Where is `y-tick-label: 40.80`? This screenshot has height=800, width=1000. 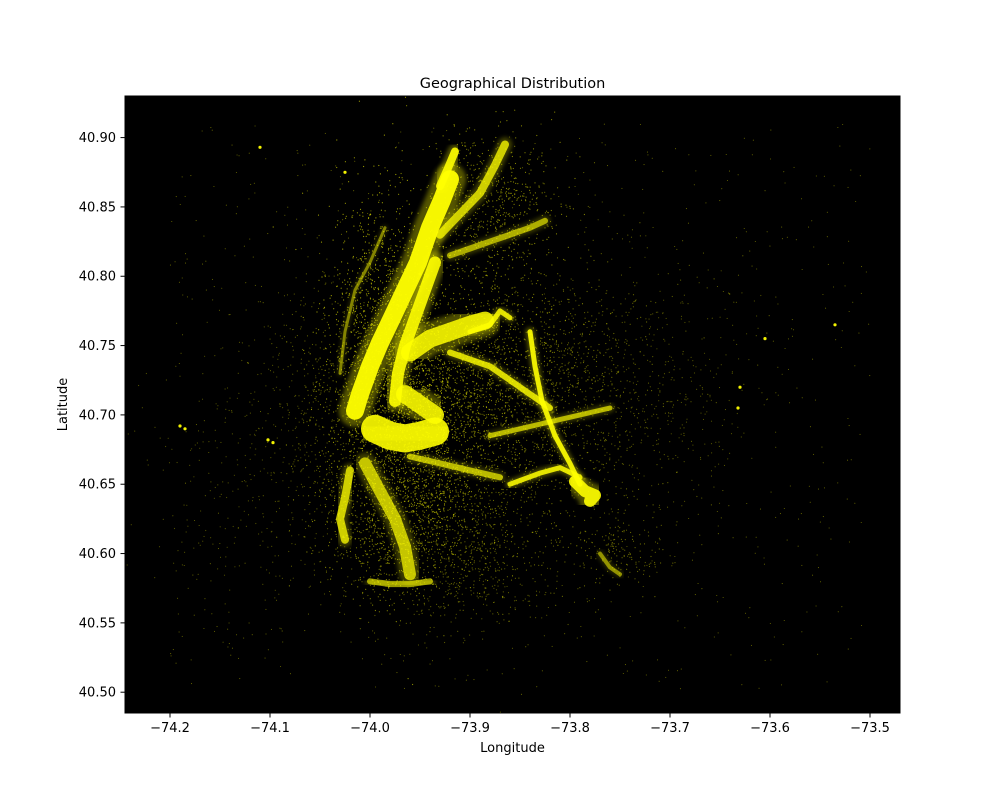 y-tick-label: 40.80 is located at coordinates (97, 277).